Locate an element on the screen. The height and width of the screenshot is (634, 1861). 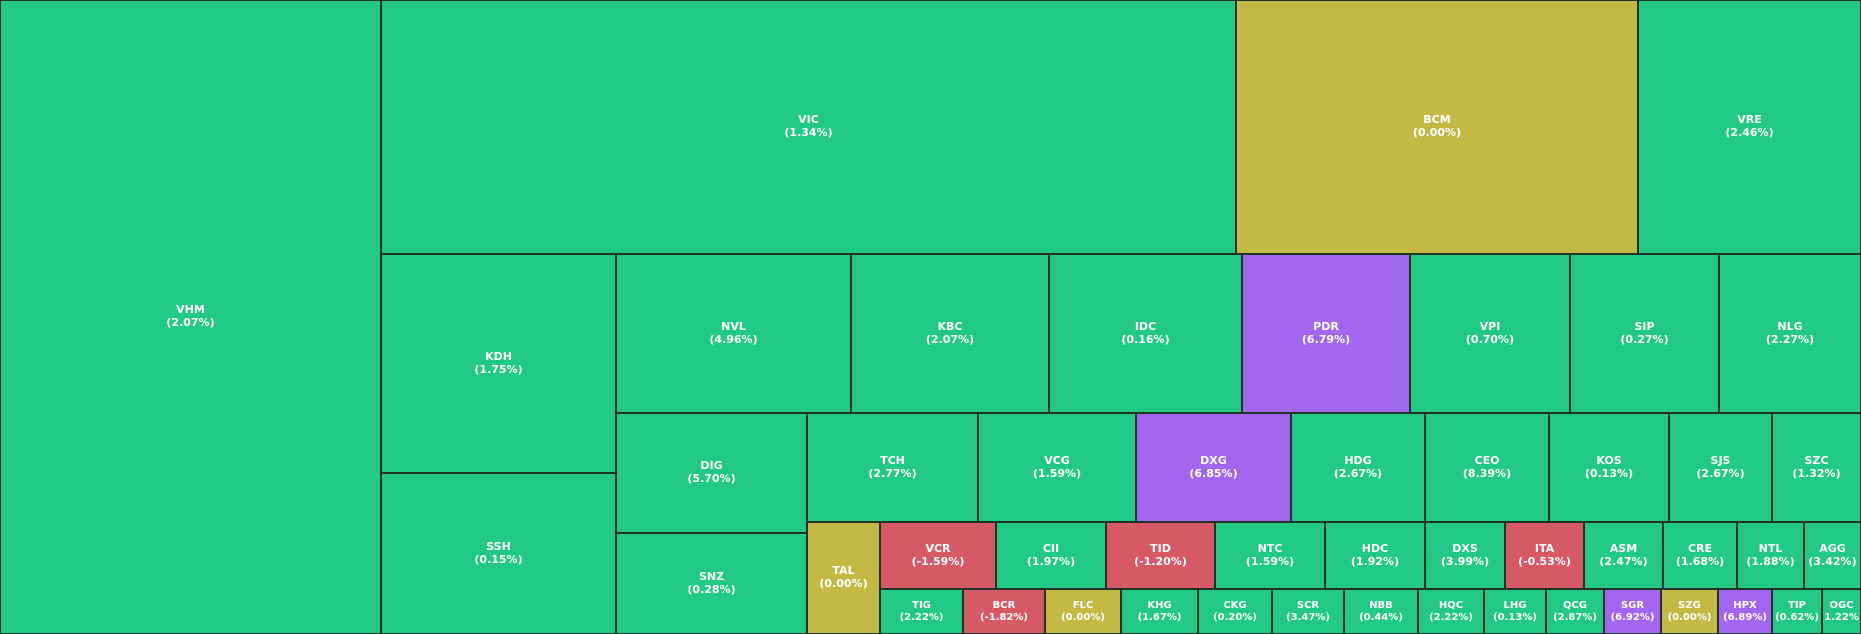
tile-ita: ITA (-0.53%) is located at coordinates (1544, 555).